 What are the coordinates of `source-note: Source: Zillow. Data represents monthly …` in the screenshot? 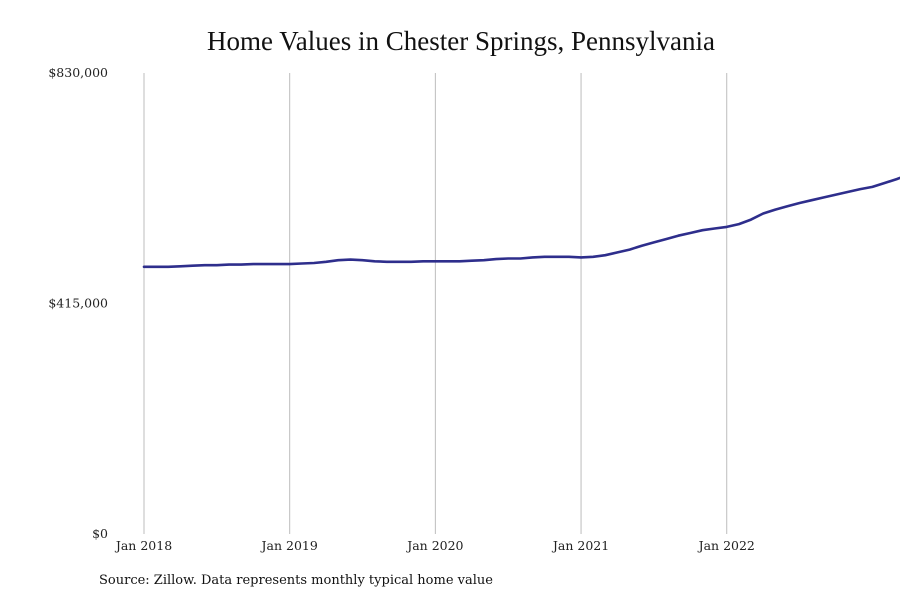 It's located at (296, 580).